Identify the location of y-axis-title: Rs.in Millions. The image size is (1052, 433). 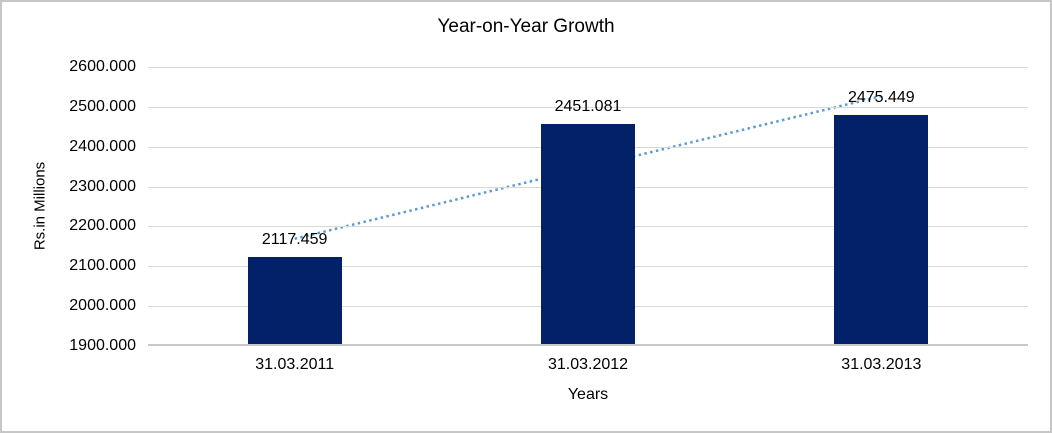
(40, 206).